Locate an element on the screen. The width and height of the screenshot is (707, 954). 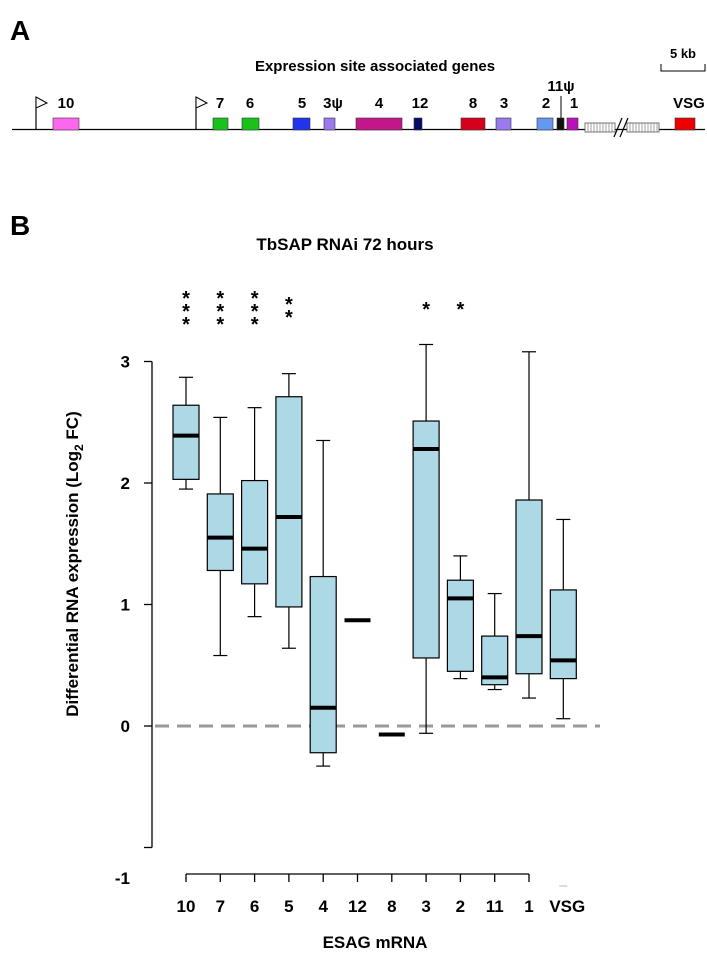
axis-break-icon is located at coordinates (621, 127).